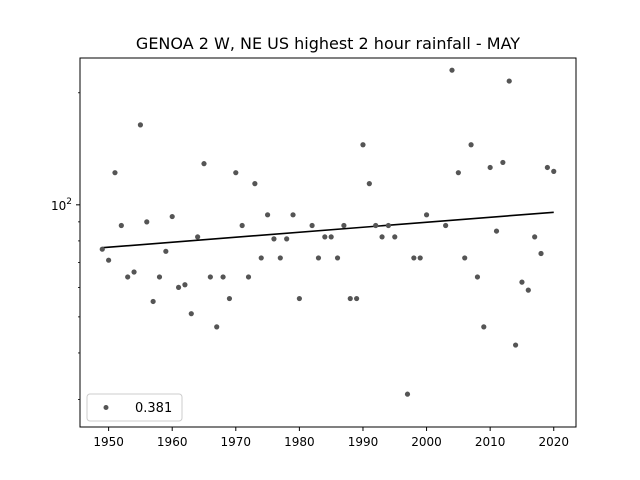 This screenshot has height=480, width=640. I want to click on legend-label: 0.381, so click(153, 408).